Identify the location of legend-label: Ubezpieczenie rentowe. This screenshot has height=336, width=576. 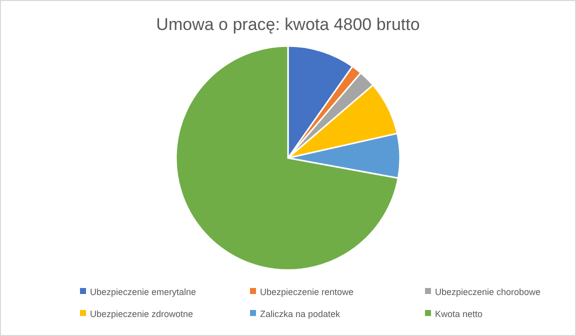
(307, 292).